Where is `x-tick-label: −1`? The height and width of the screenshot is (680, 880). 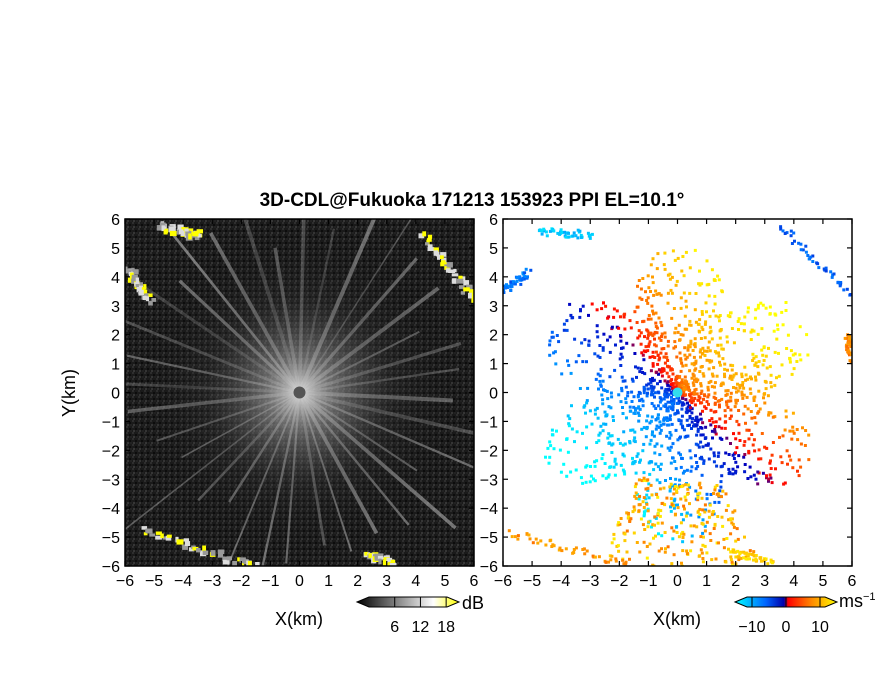
x-tick-label: −1 is located at coordinates (270, 581).